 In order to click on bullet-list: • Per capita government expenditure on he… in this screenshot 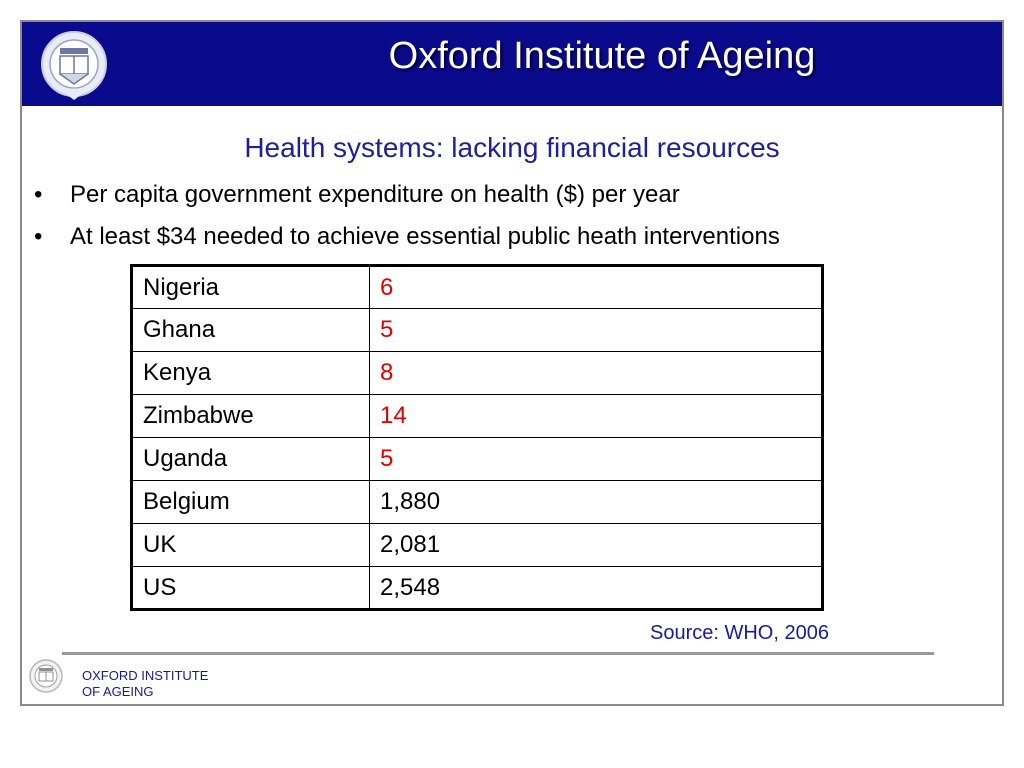, I will do `click(405, 222)`.